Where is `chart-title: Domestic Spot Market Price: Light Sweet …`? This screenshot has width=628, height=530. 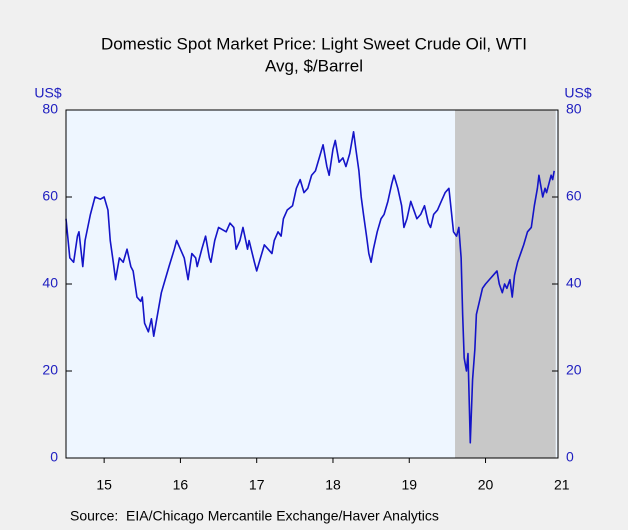
chart-title: Domestic Spot Market Price: Light Sweet … is located at coordinates (314, 43).